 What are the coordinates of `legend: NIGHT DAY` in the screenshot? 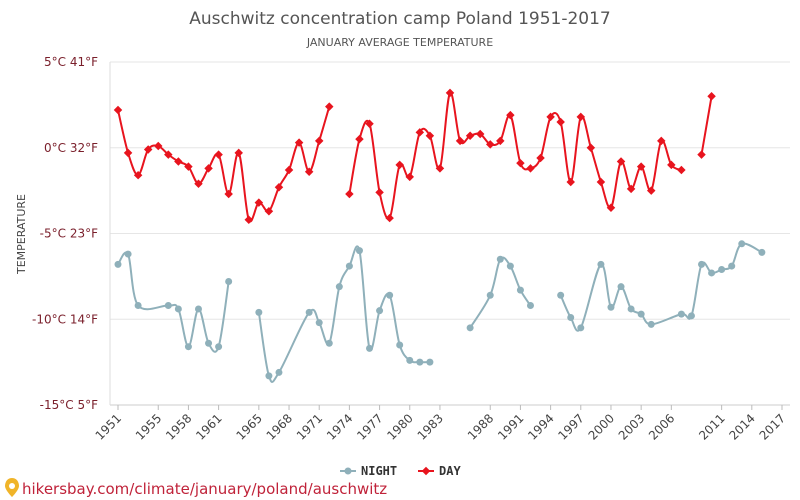 It's located at (400, 471).